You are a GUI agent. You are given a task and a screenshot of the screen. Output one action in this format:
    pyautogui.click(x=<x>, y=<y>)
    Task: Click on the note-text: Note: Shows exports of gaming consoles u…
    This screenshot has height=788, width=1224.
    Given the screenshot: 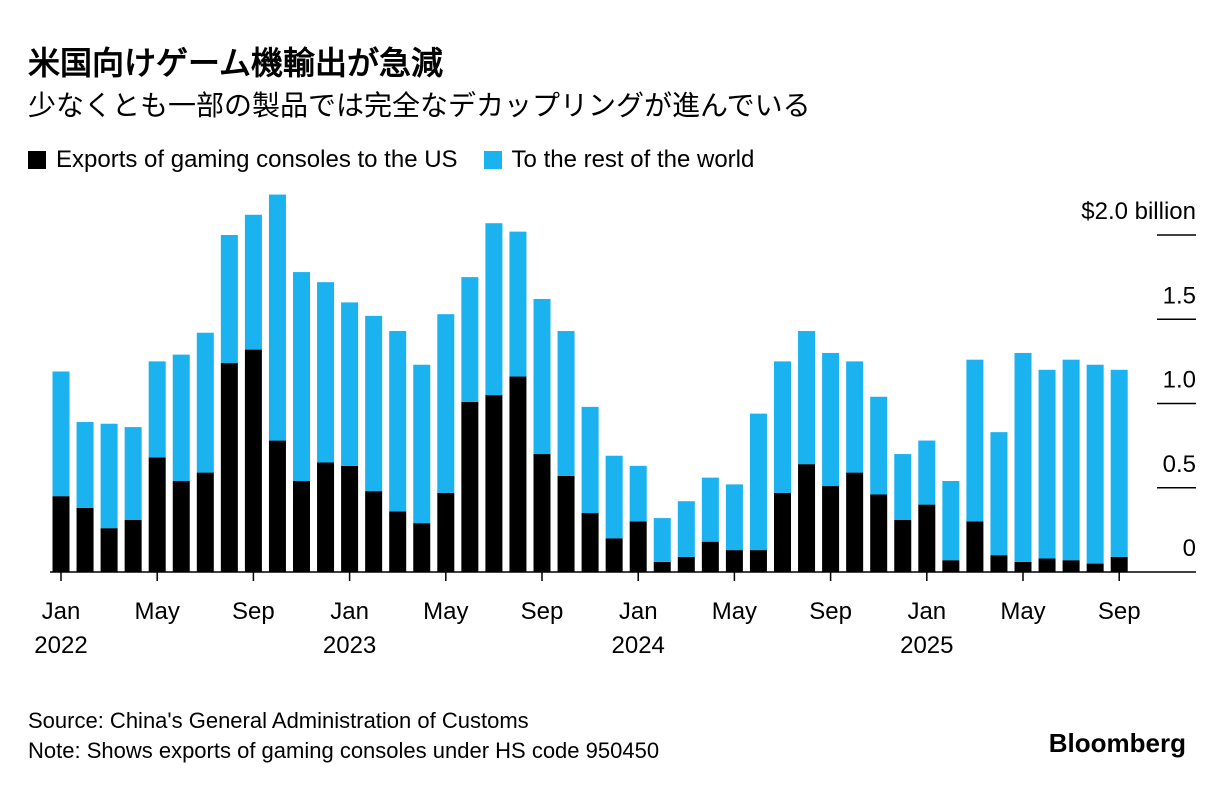 What is the action you would take?
    pyautogui.click(x=344, y=750)
    